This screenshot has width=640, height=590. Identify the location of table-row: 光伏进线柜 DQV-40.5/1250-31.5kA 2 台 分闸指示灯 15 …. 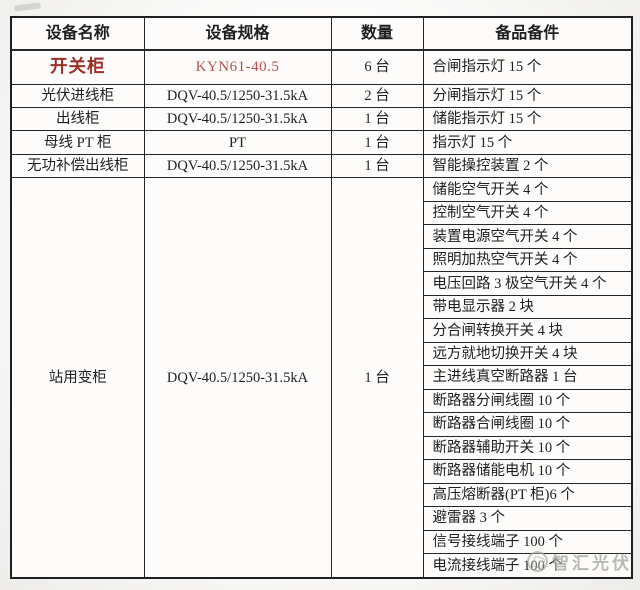
(321, 95).